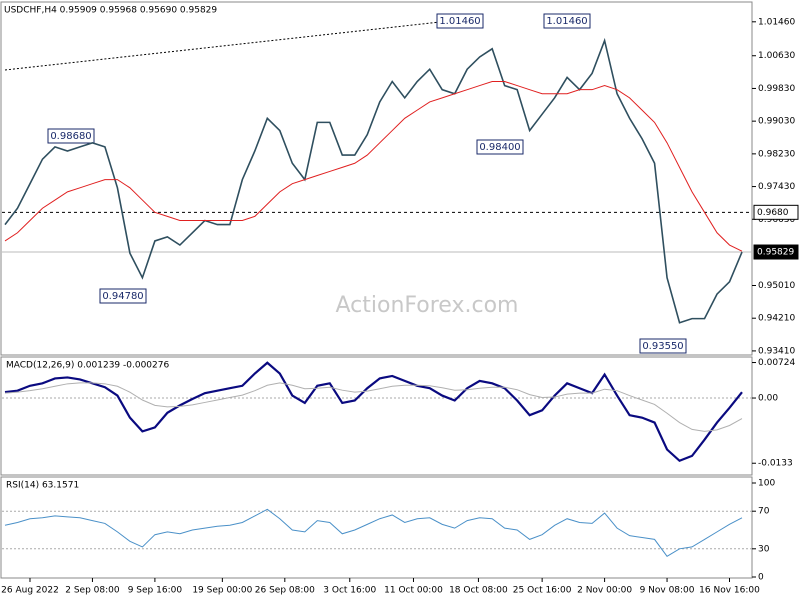 Image resolution: width=800 pixels, height=600 pixels. Describe the element at coordinates (285, 591) in the screenshot. I see `x-tick-label: 26 Sep 08:00` at that location.